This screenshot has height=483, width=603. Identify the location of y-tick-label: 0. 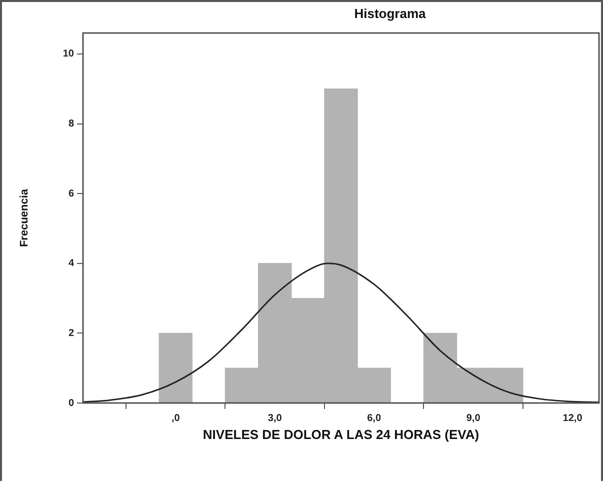
(71, 403).